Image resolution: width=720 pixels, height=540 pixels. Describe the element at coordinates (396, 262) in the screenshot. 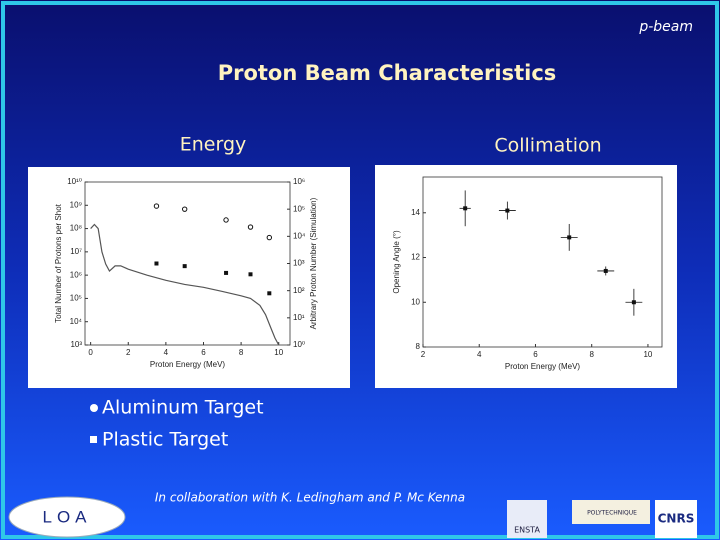

I see `y-axis-label: Opening Angle (°)` at that location.